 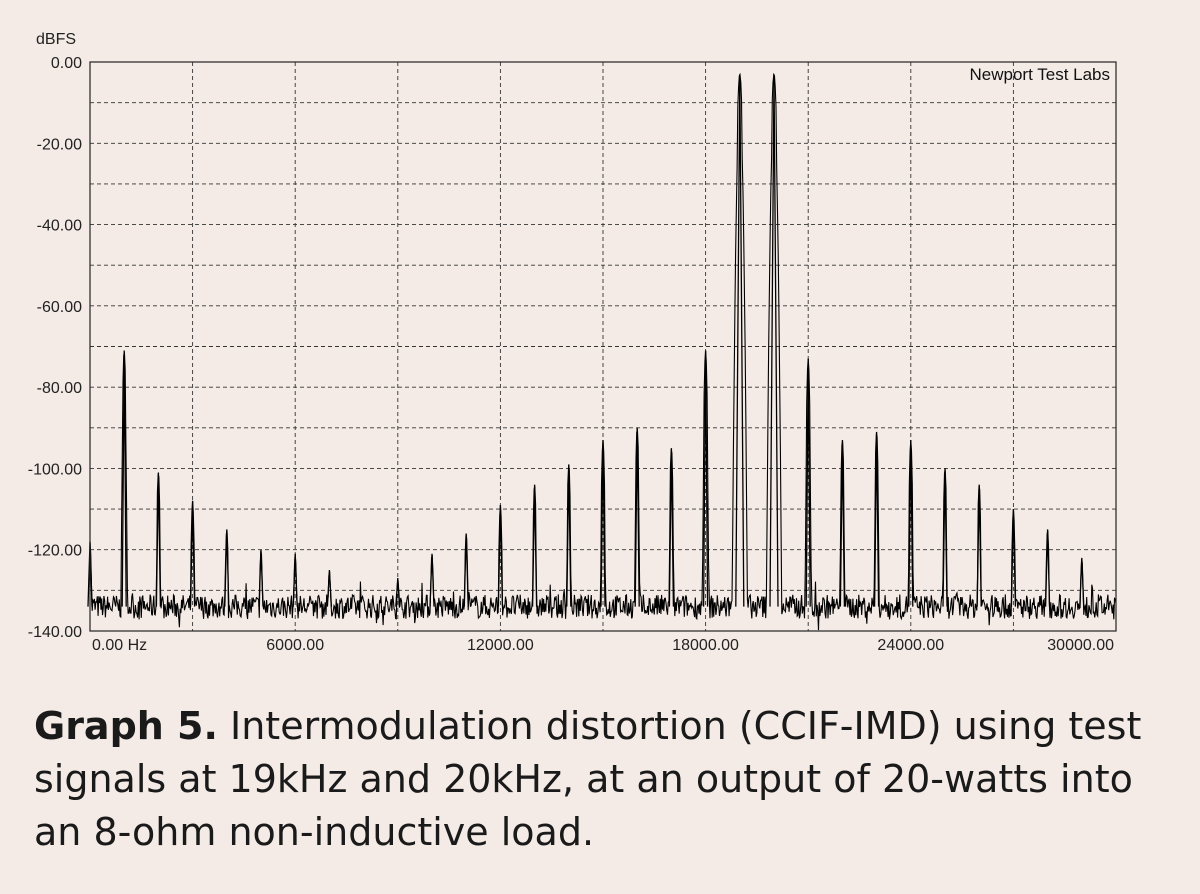 What do you see at coordinates (59, 144) in the screenshot?
I see `y-tick-label: -20.00` at bounding box center [59, 144].